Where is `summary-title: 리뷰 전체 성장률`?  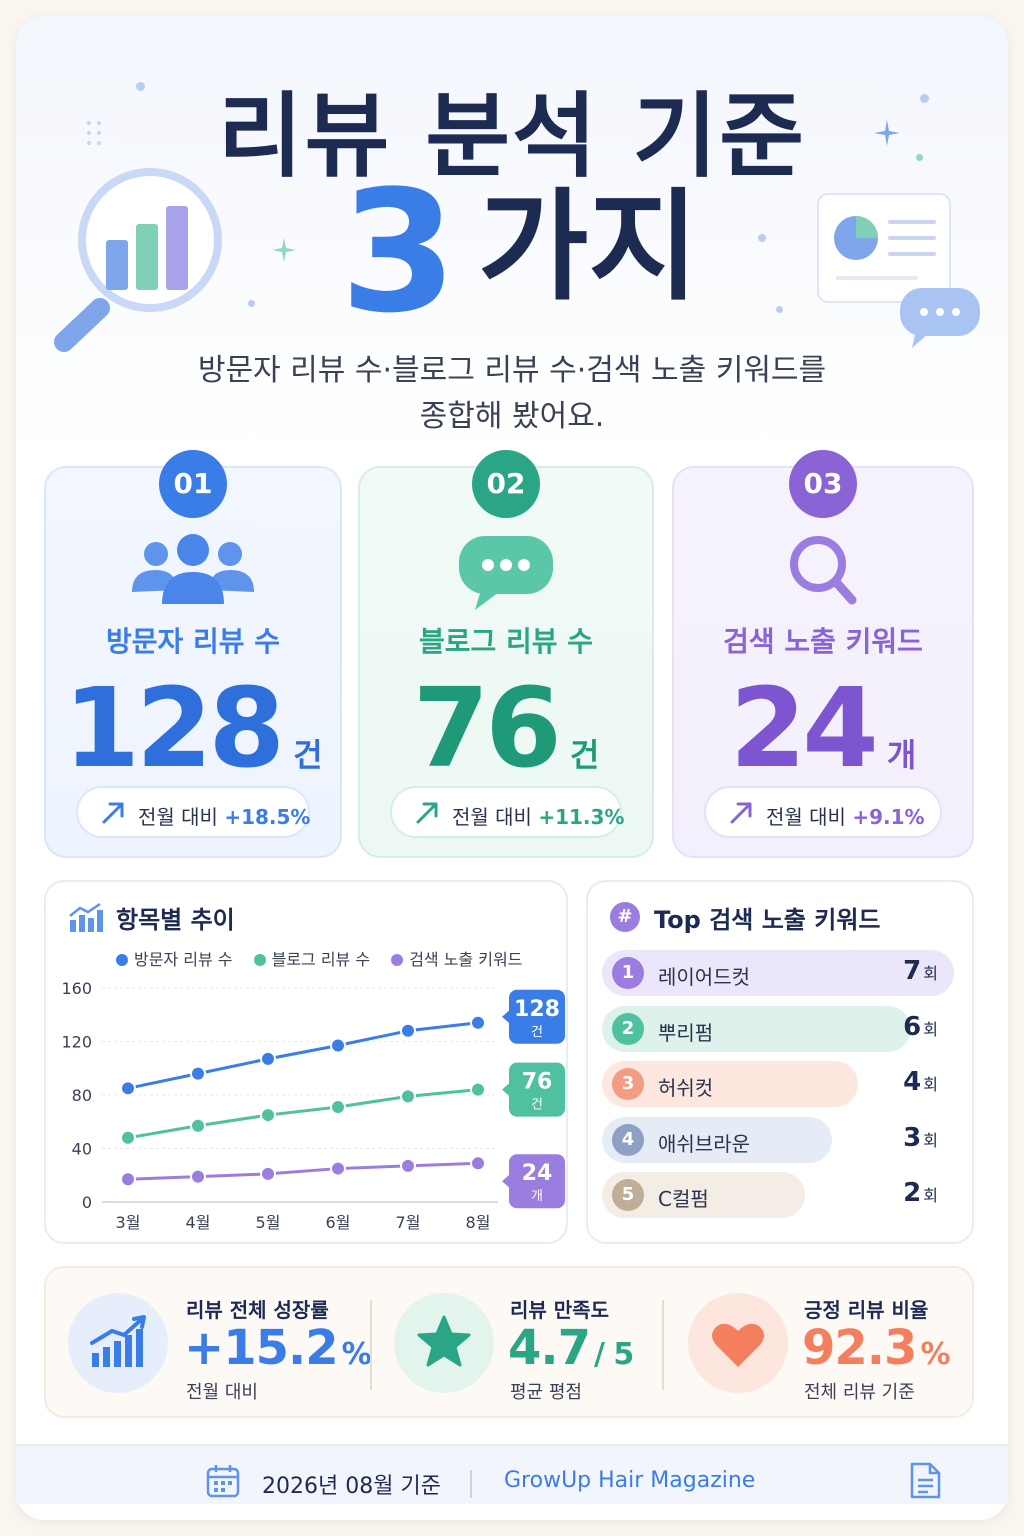 summary-title: 리뷰 전체 성장률 is located at coordinates (257, 1310).